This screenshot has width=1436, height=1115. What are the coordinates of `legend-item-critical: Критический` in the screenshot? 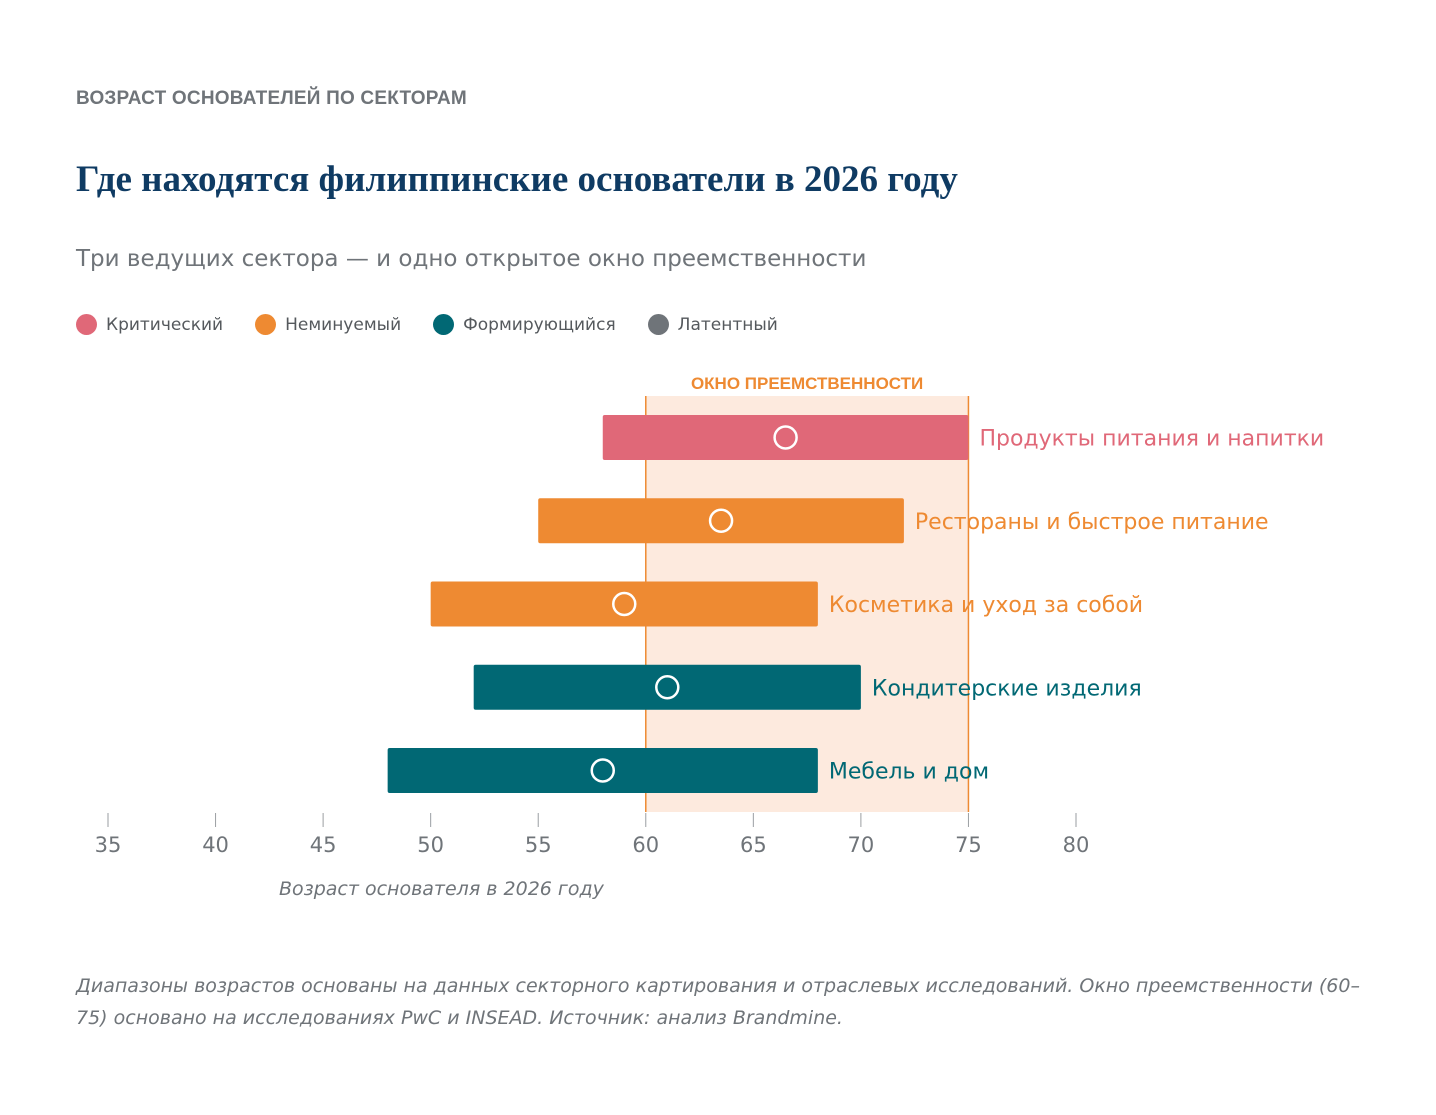 It's located at (149, 324).